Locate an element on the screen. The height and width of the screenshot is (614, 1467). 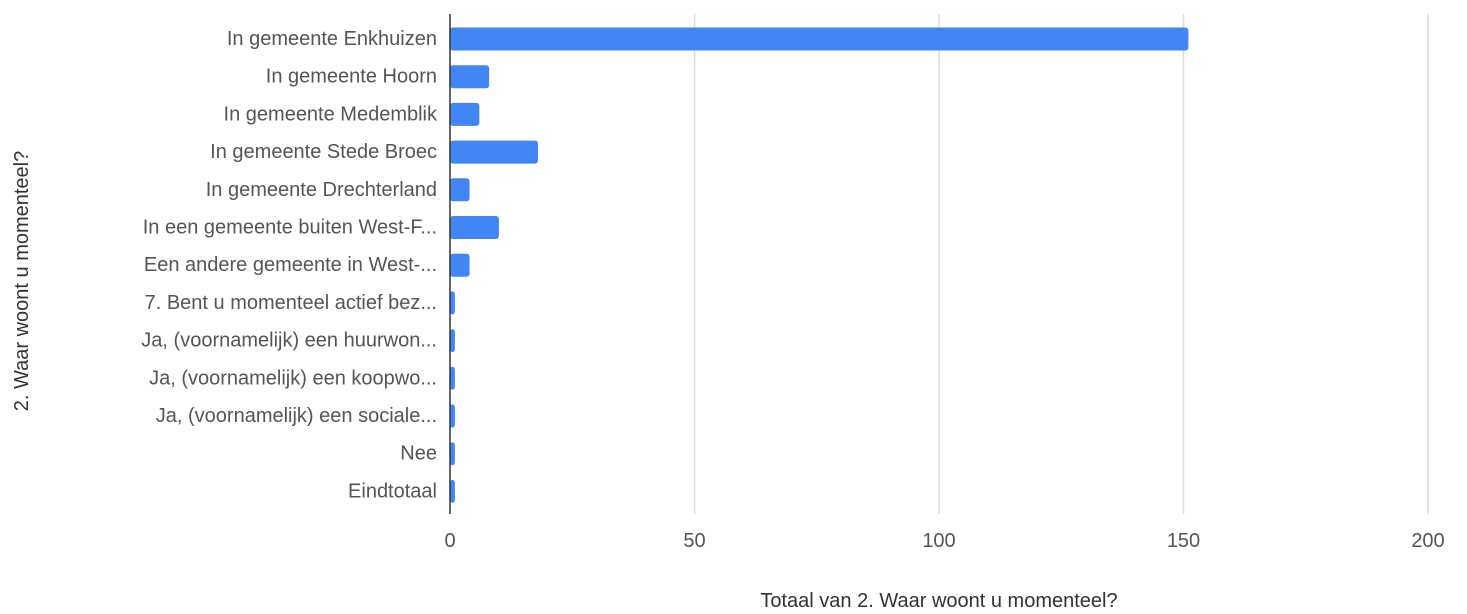
x-tick-label-100: 100 is located at coordinates (938, 541).